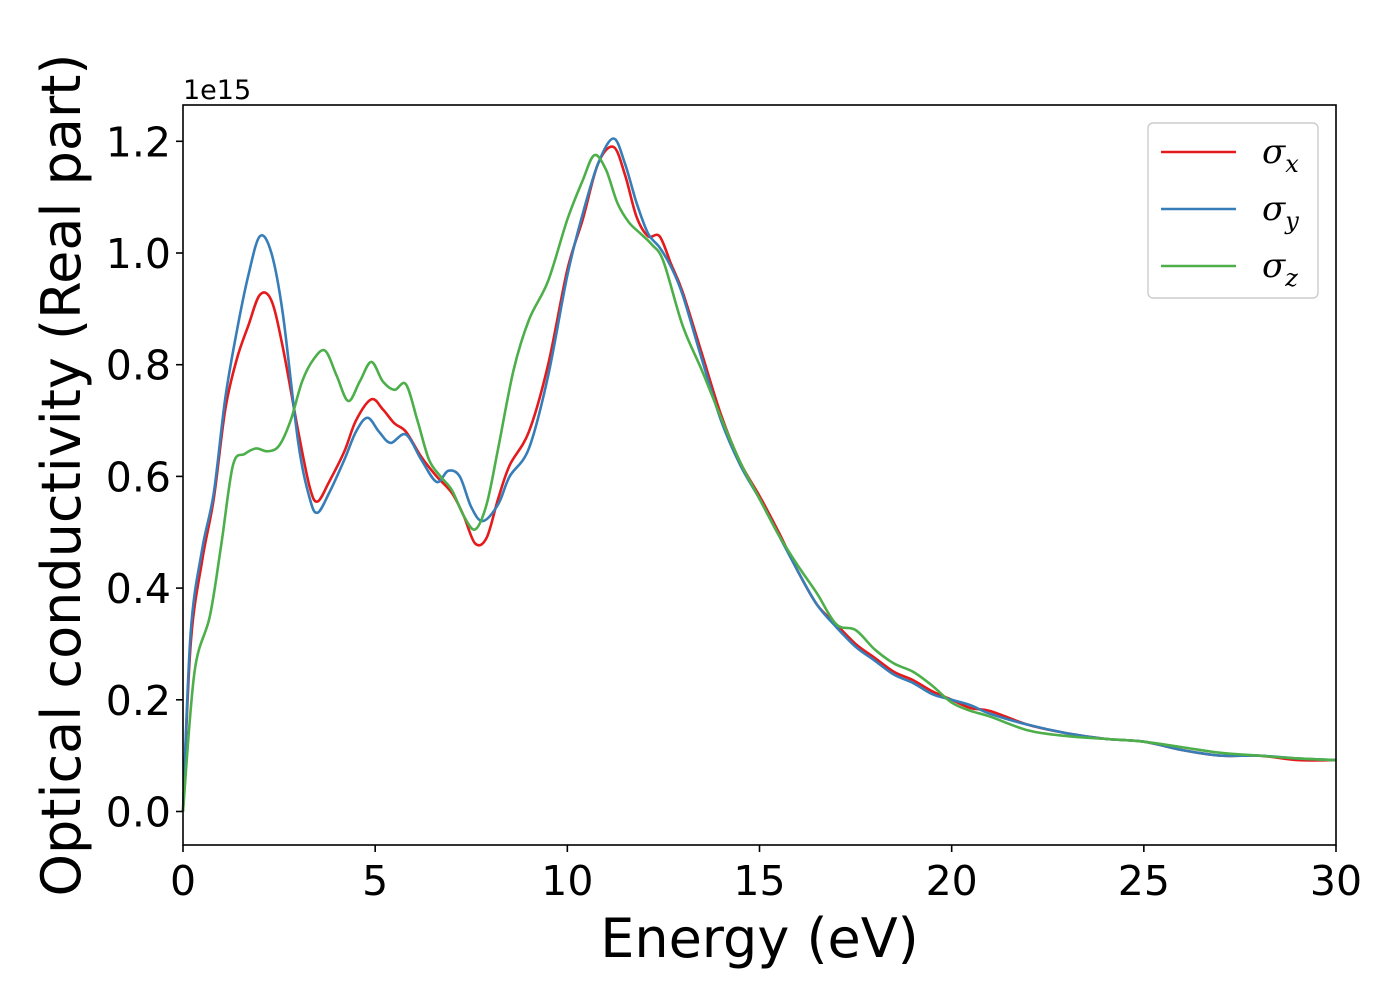  I want to click on y-offset-label: 1e15, so click(217, 90).